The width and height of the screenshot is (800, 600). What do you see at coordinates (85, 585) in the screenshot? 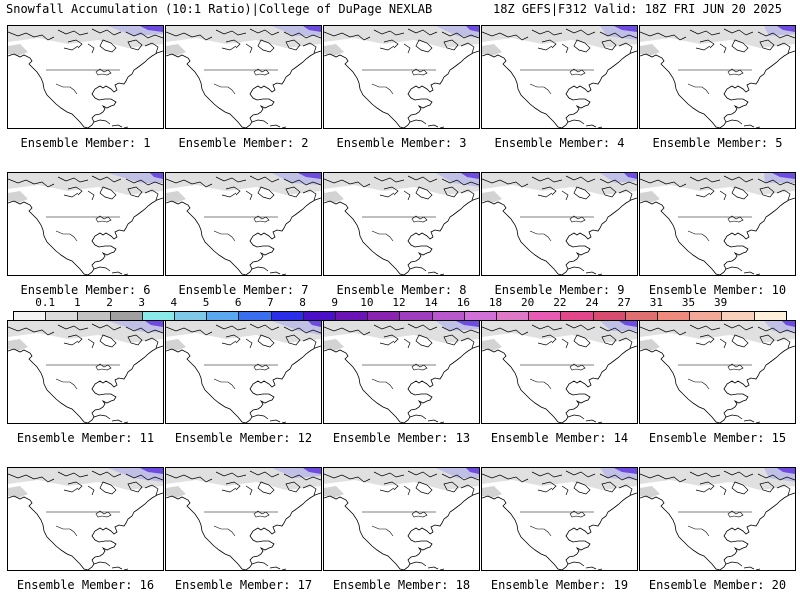
I see `panel-label-member-16: Ensemble Member: 16` at bounding box center [85, 585].